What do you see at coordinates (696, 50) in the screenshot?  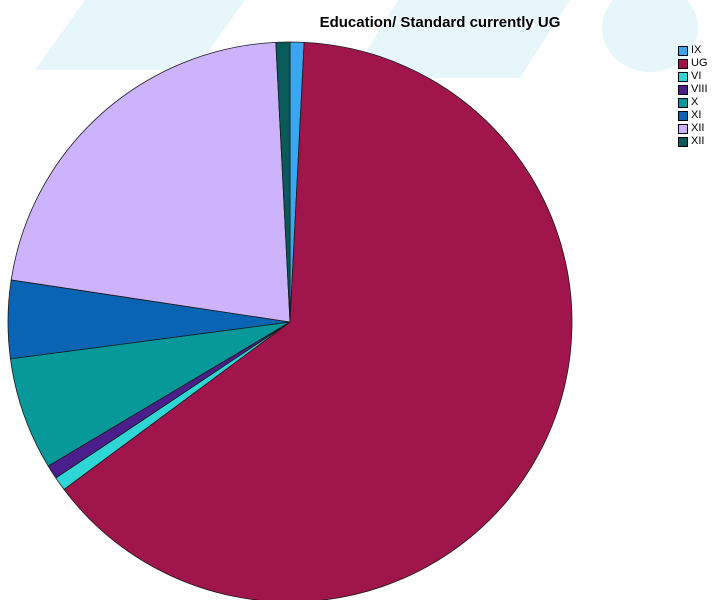 I see `legend-label: IX` at bounding box center [696, 50].